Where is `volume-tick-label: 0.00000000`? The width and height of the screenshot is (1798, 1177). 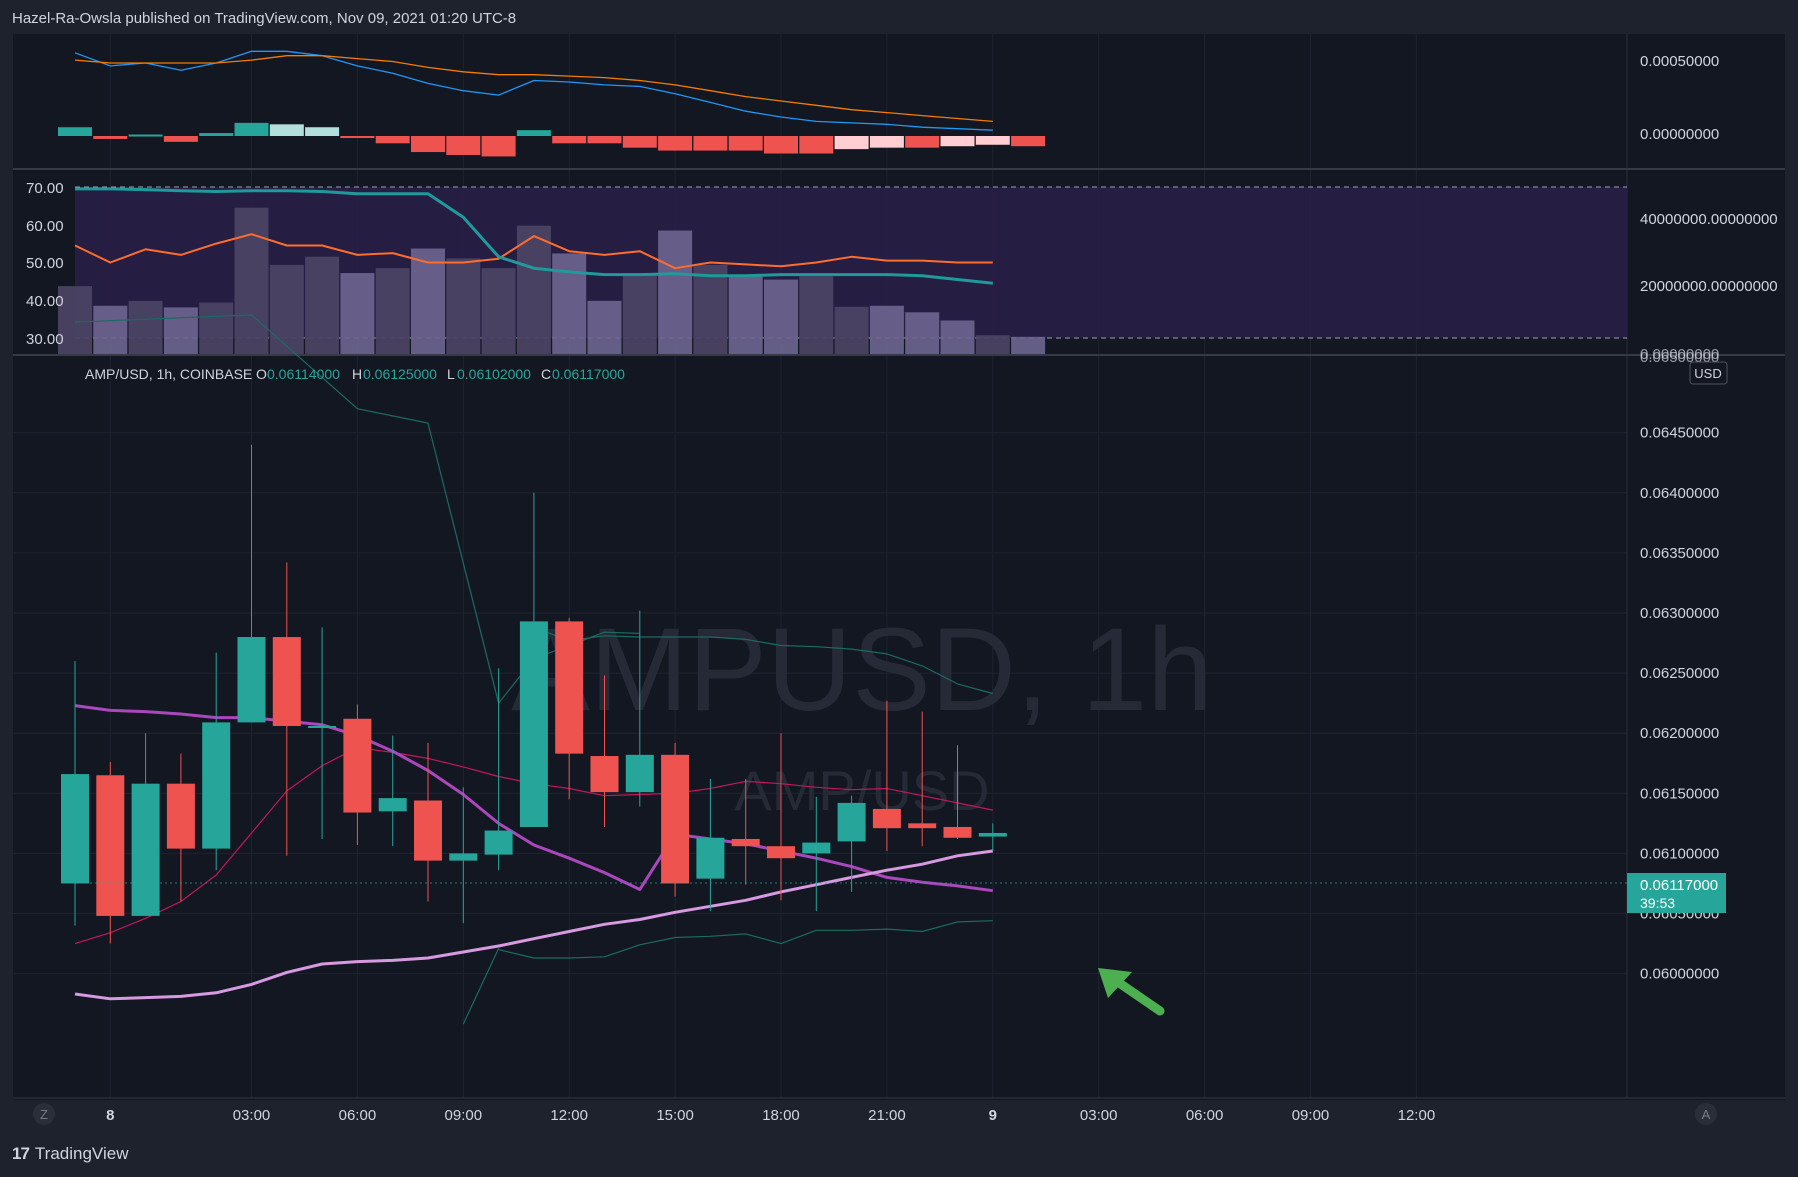
volume-tick-label: 0.00000000 is located at coordinates (1679, 354).